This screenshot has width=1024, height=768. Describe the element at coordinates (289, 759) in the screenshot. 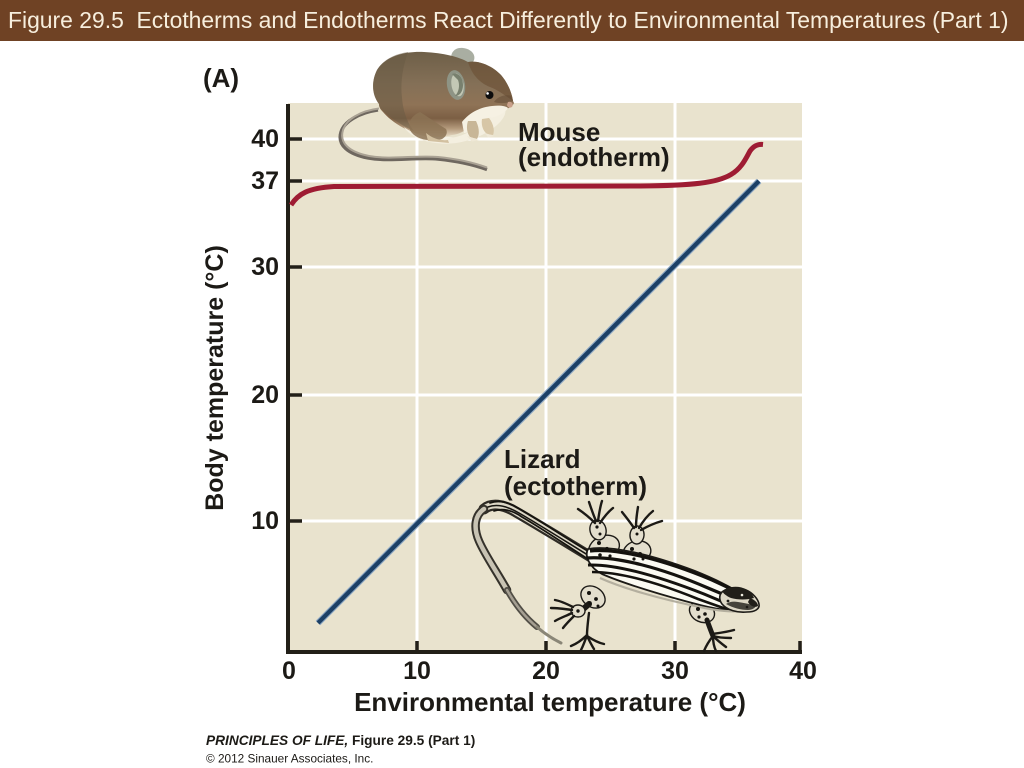

I see `svg-text:© 2012 Sinauer Associates, Inc: © 2012 Sinauer Associates, Inc.` at that location.